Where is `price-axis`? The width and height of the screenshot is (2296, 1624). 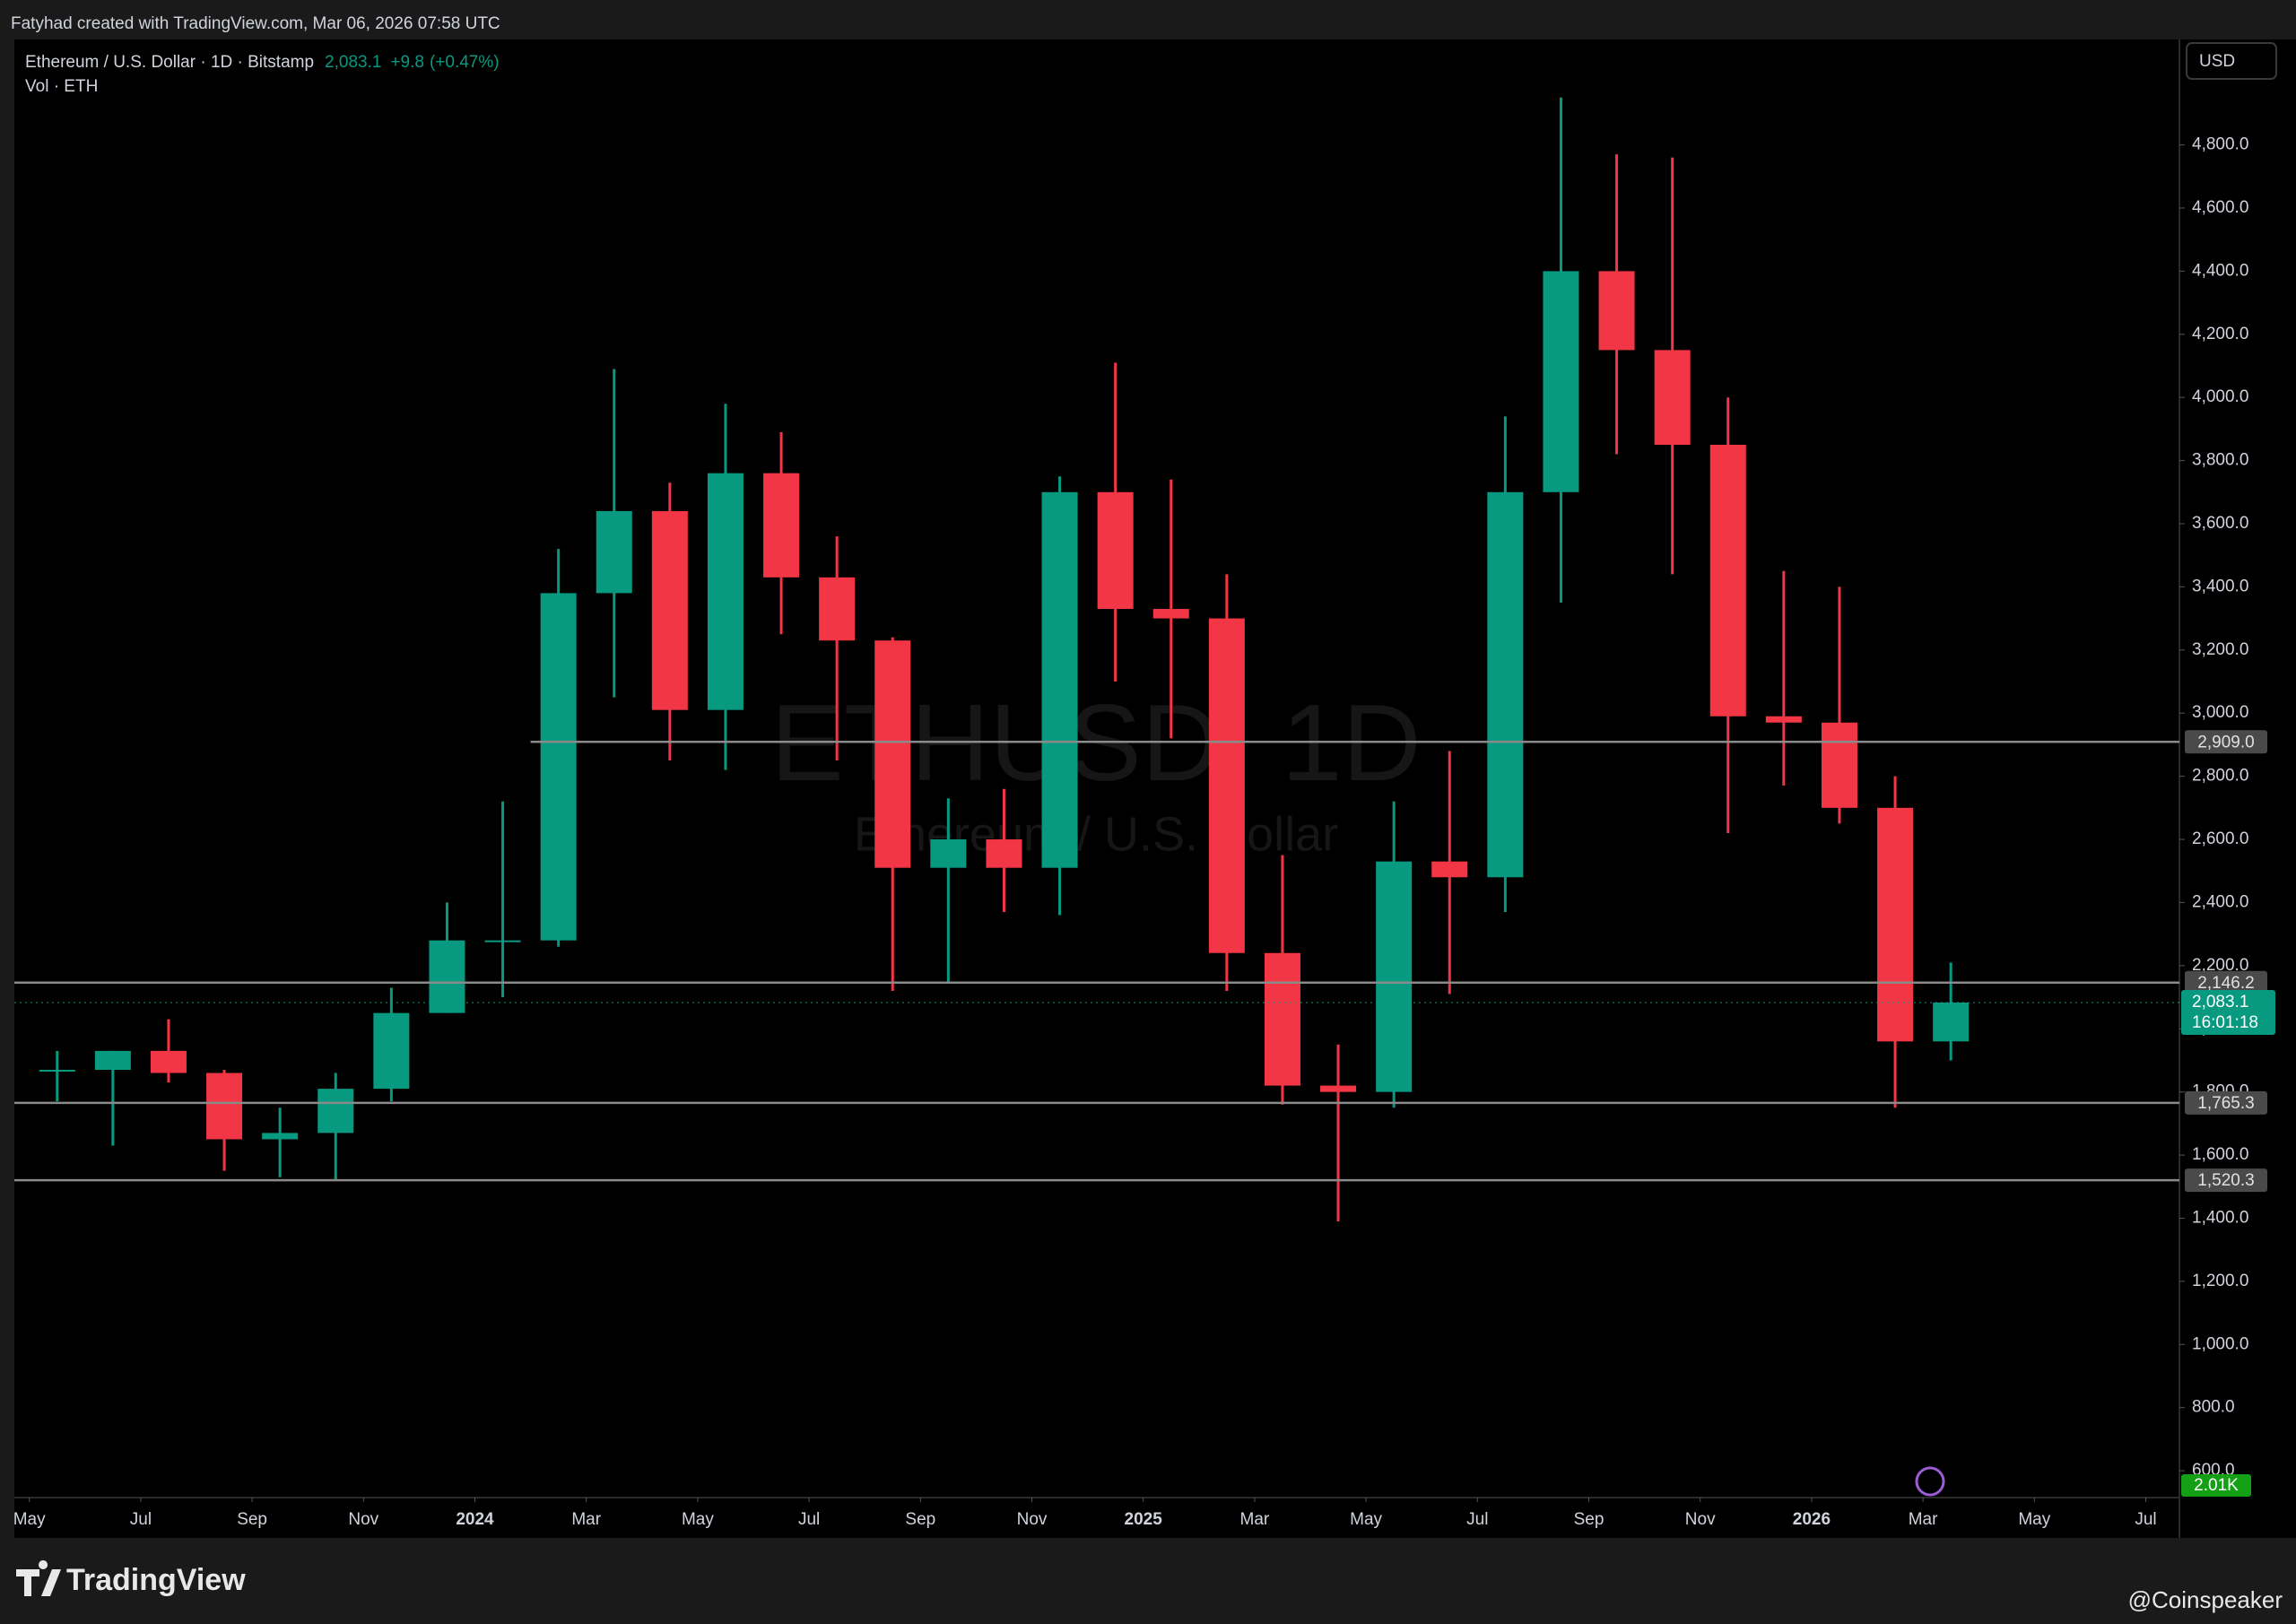
price-axis is located at coordinates (2237, 788).